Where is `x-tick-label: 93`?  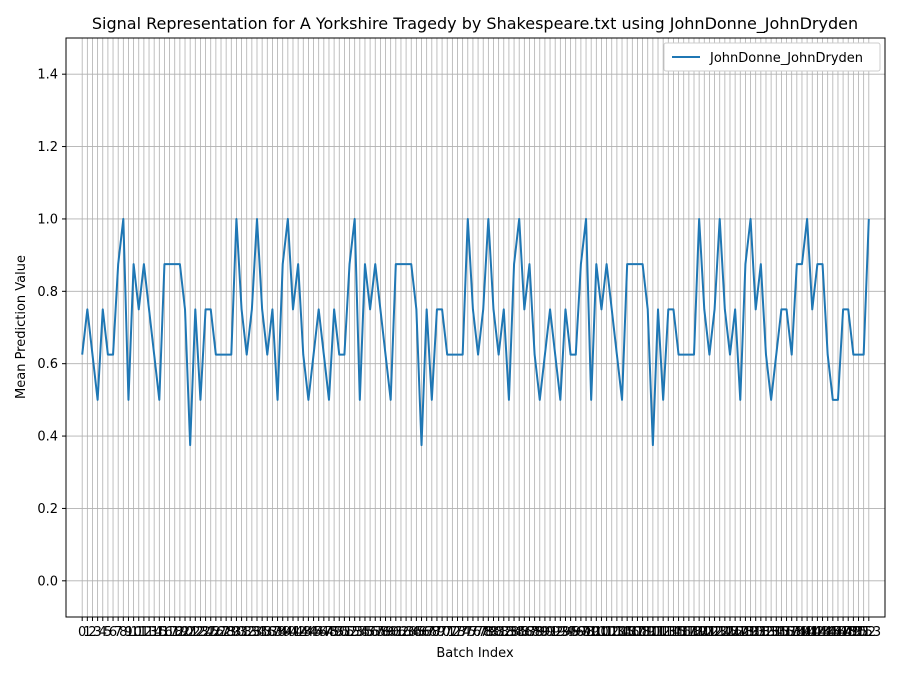 x-tick-label: 93 is located at coordinates (560, 632).